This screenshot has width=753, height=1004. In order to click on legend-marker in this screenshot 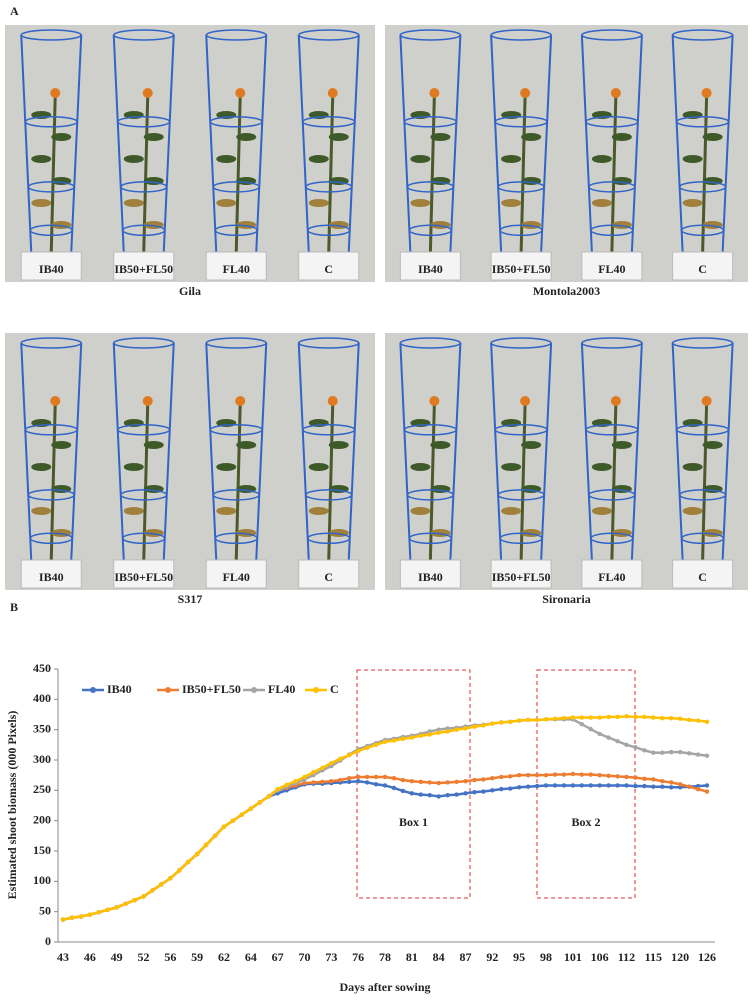, I will do `click(93, 690)`.